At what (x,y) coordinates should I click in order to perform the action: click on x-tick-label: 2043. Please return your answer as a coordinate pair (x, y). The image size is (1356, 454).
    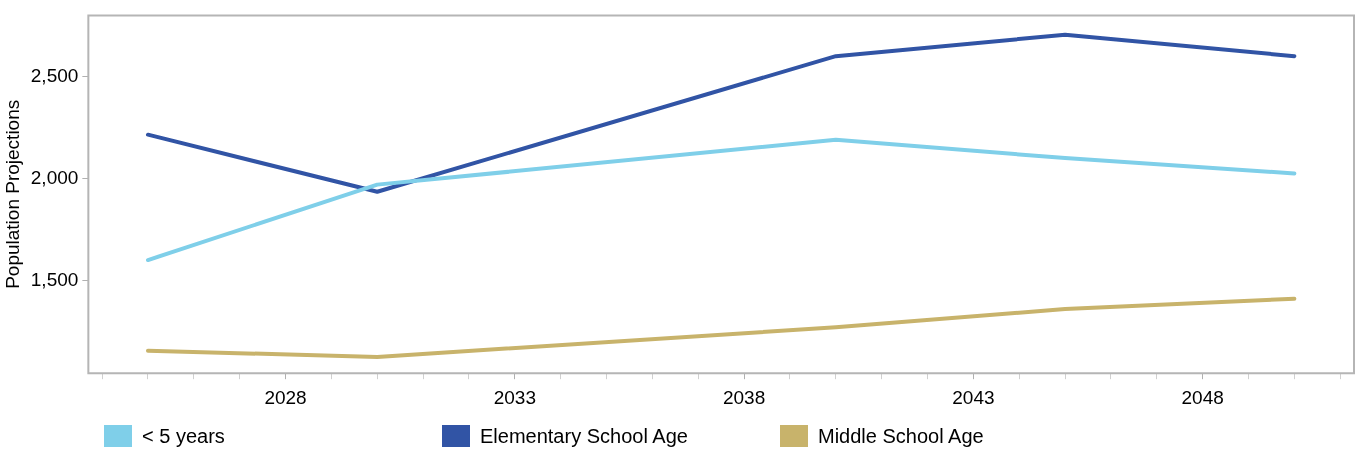
    Looking at the image, I should click on (973, 397).